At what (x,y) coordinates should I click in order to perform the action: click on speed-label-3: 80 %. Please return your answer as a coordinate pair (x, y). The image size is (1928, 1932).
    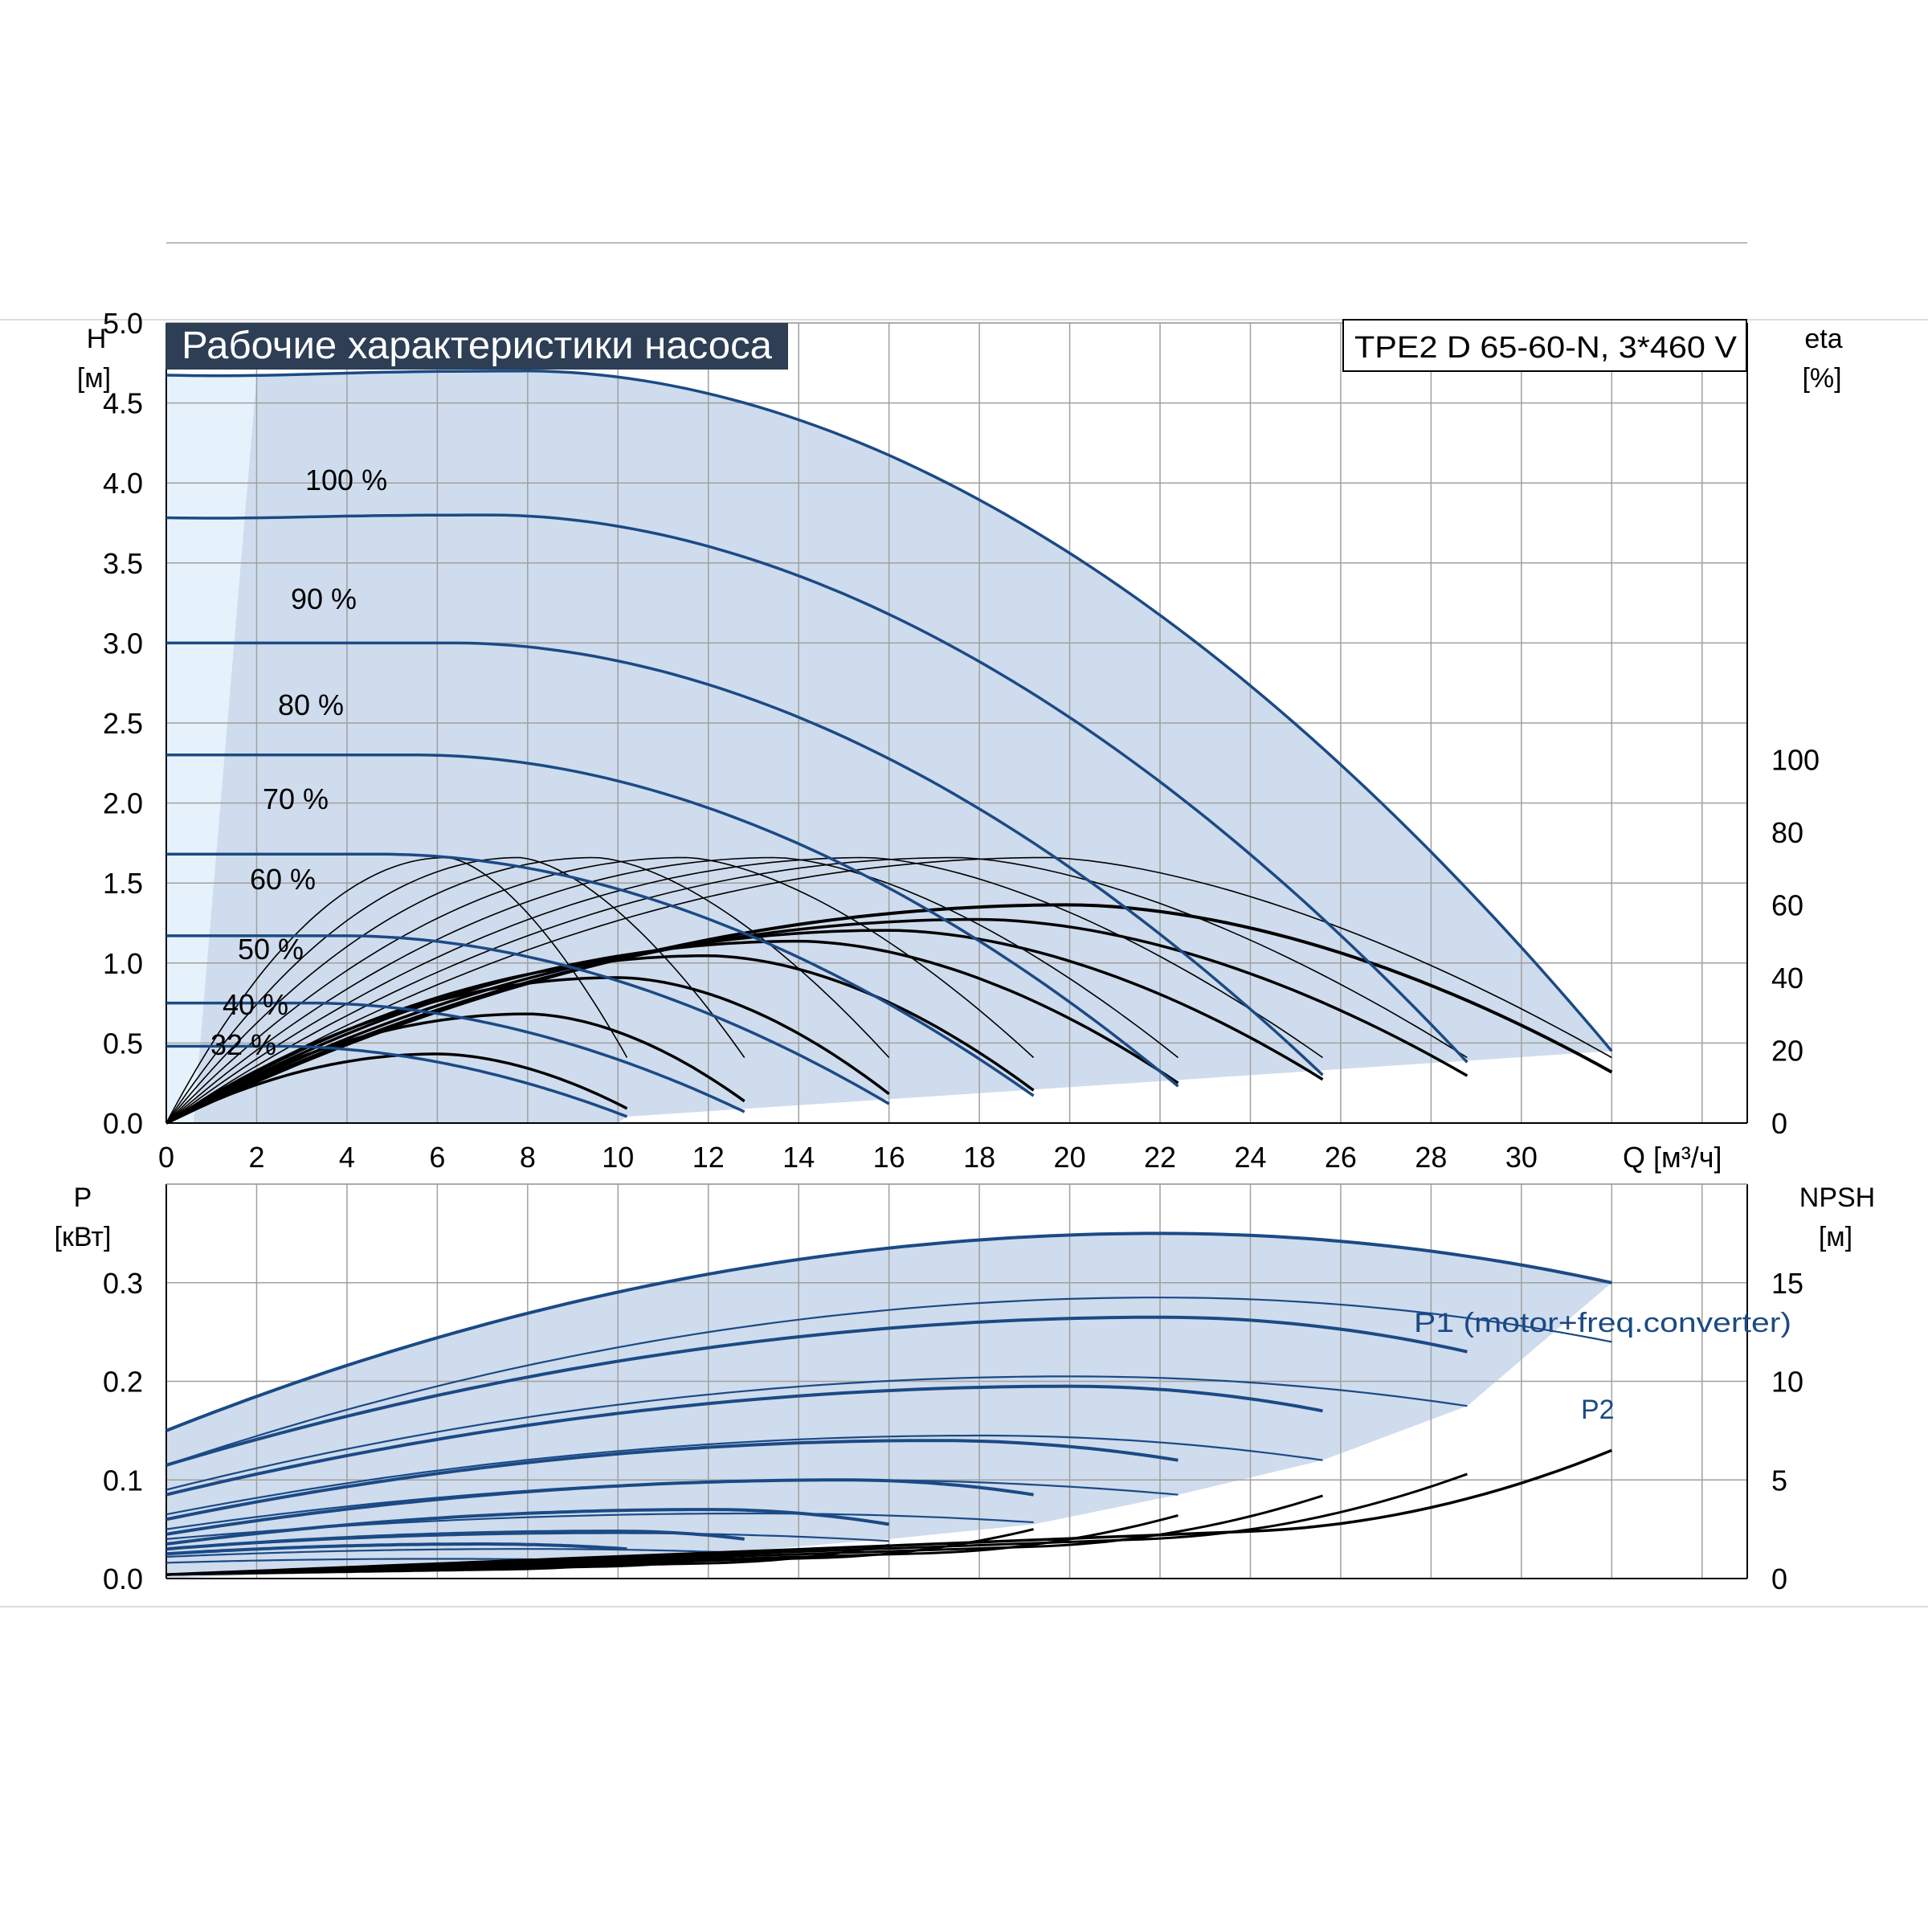
    Looking at the image, I should click on (311, 704).